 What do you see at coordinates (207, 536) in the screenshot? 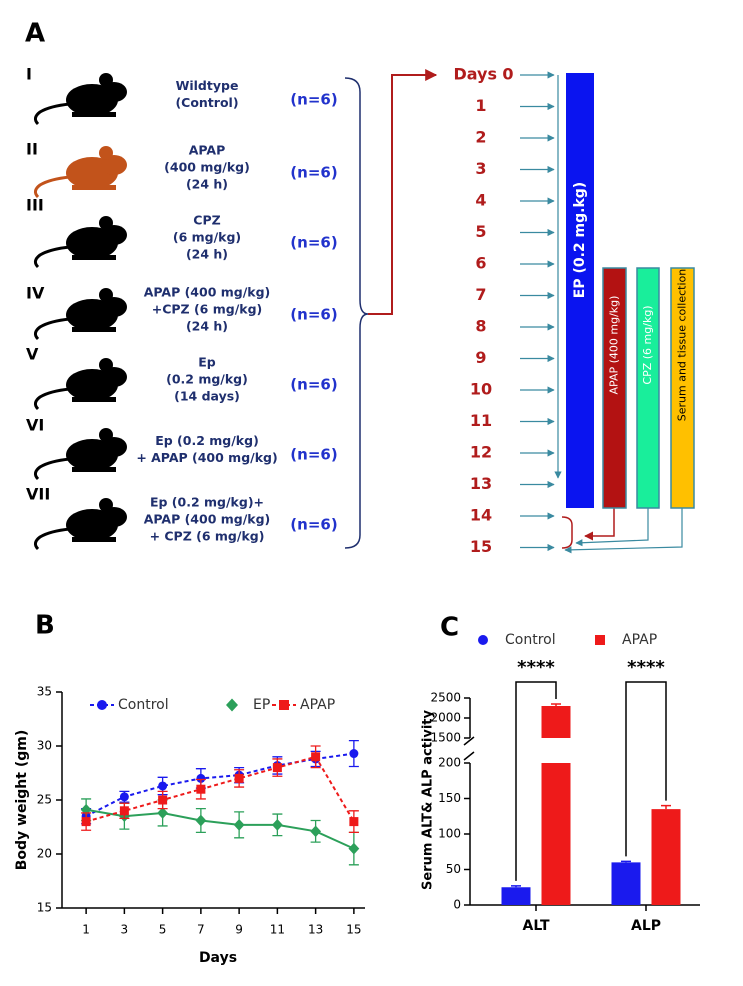
I see `treatment-text: + CPZ (6 mg/kg)` at bounding box center [207, 536].